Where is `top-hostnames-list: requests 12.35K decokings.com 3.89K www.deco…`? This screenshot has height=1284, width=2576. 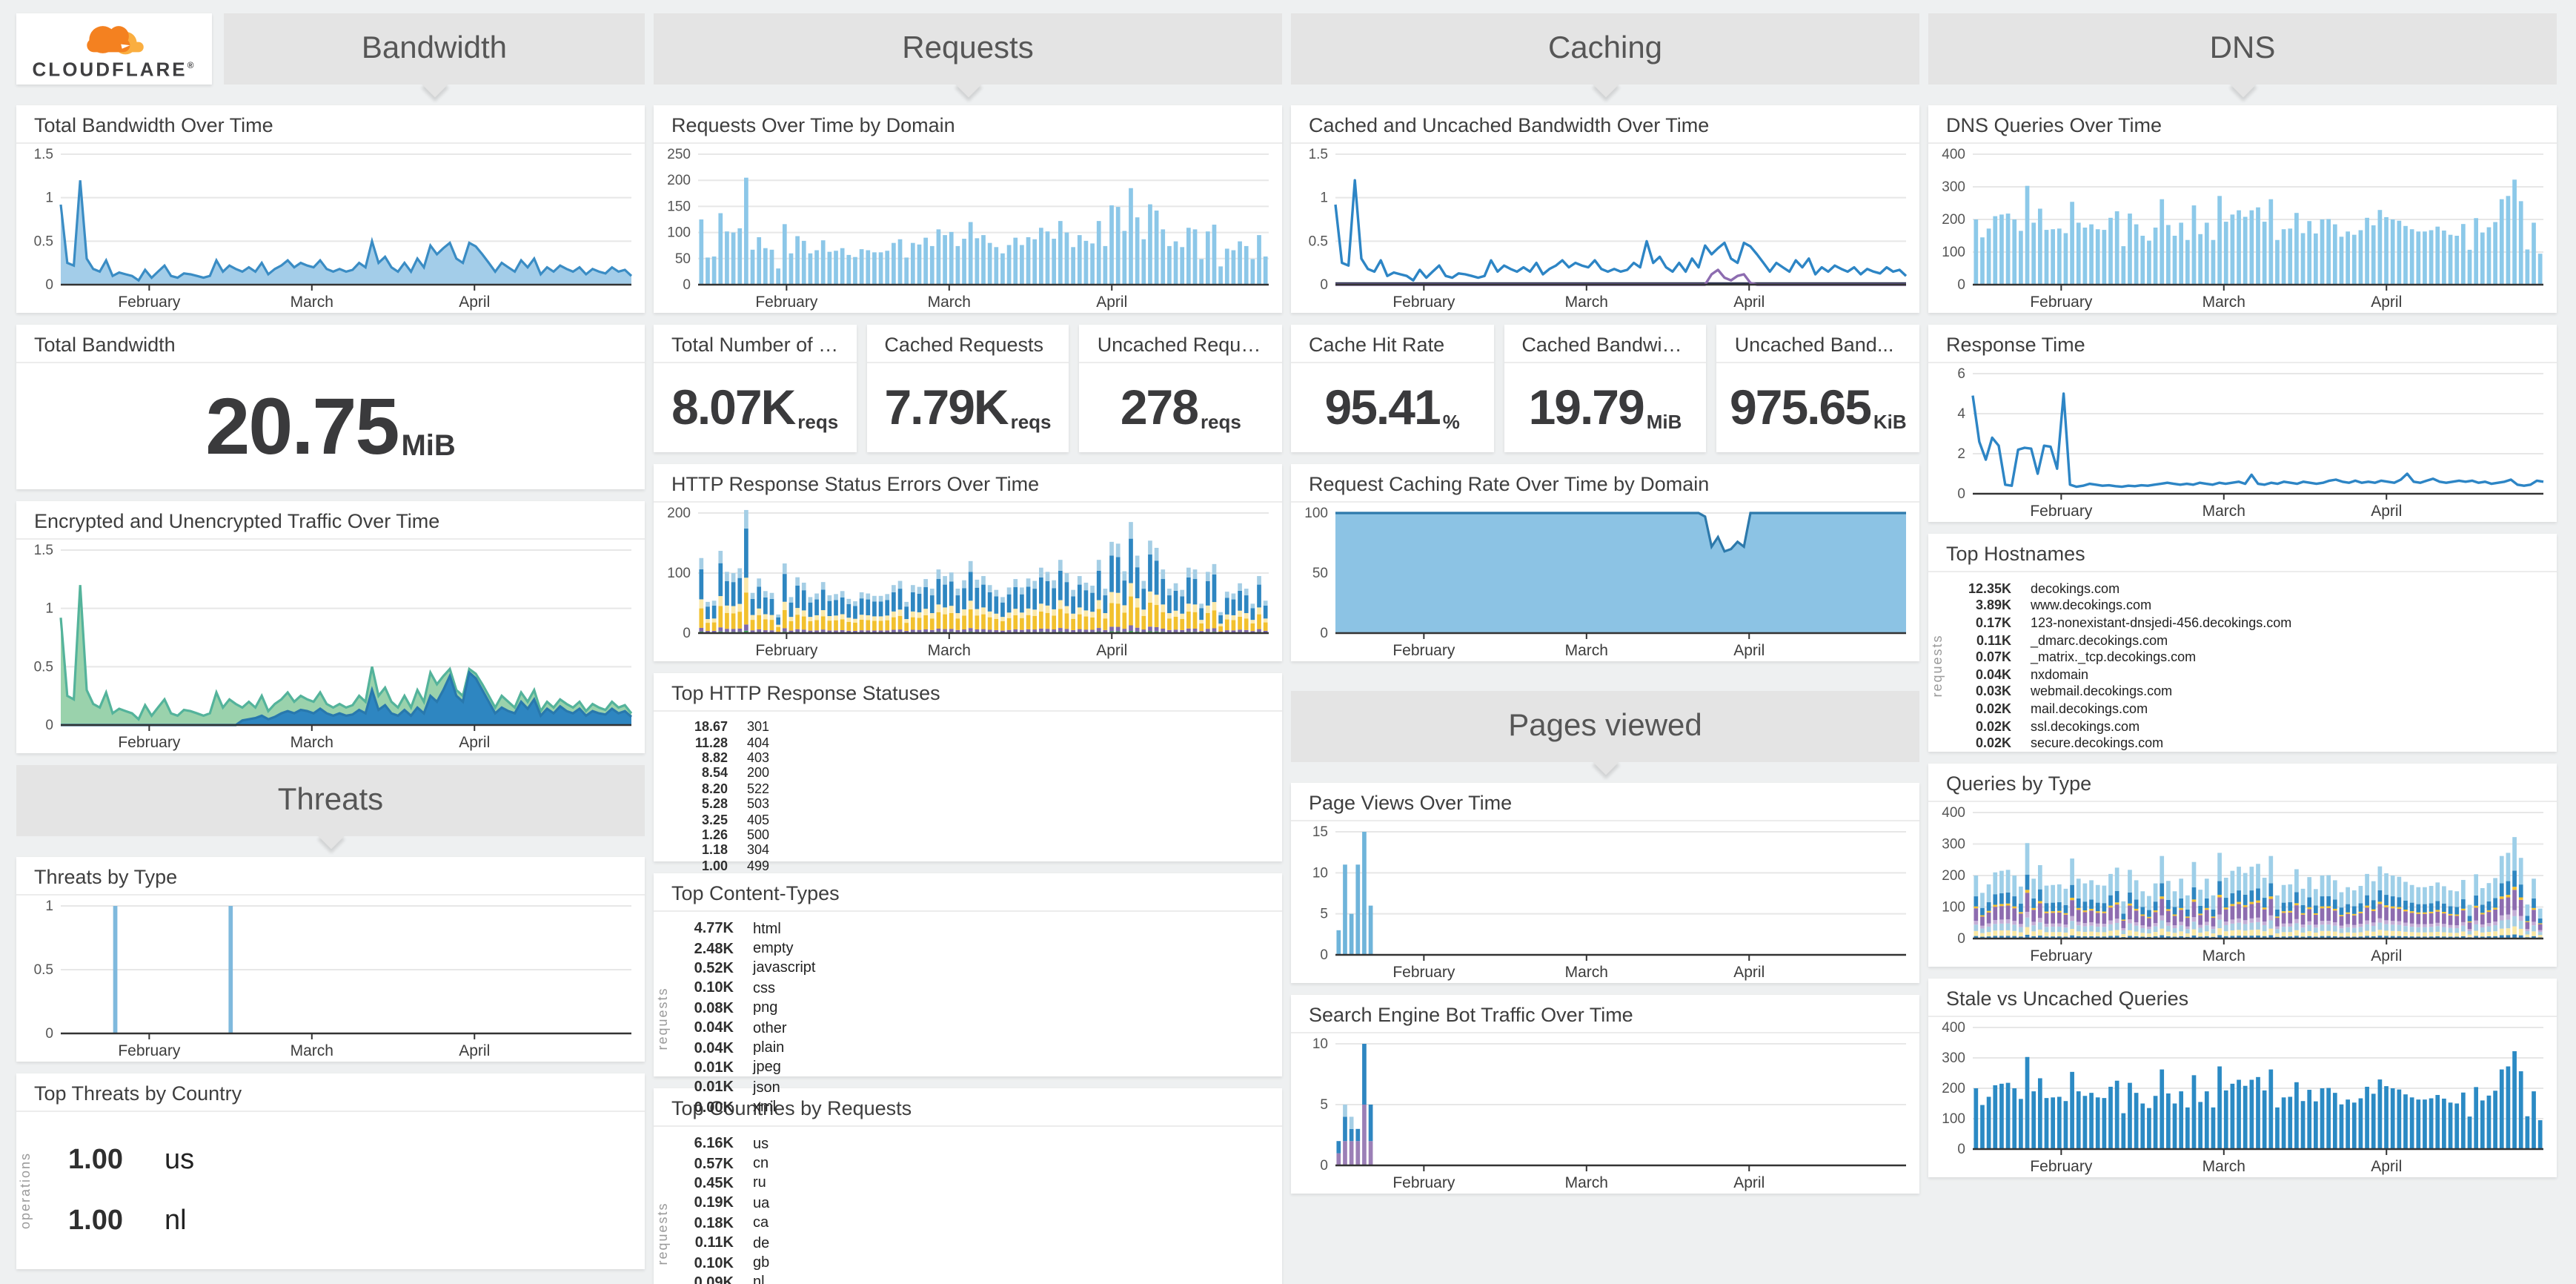 top-hostnames-list: requests 12.35K decokings.com 3.89K www.deco… is located at coordinates (2242, 665).